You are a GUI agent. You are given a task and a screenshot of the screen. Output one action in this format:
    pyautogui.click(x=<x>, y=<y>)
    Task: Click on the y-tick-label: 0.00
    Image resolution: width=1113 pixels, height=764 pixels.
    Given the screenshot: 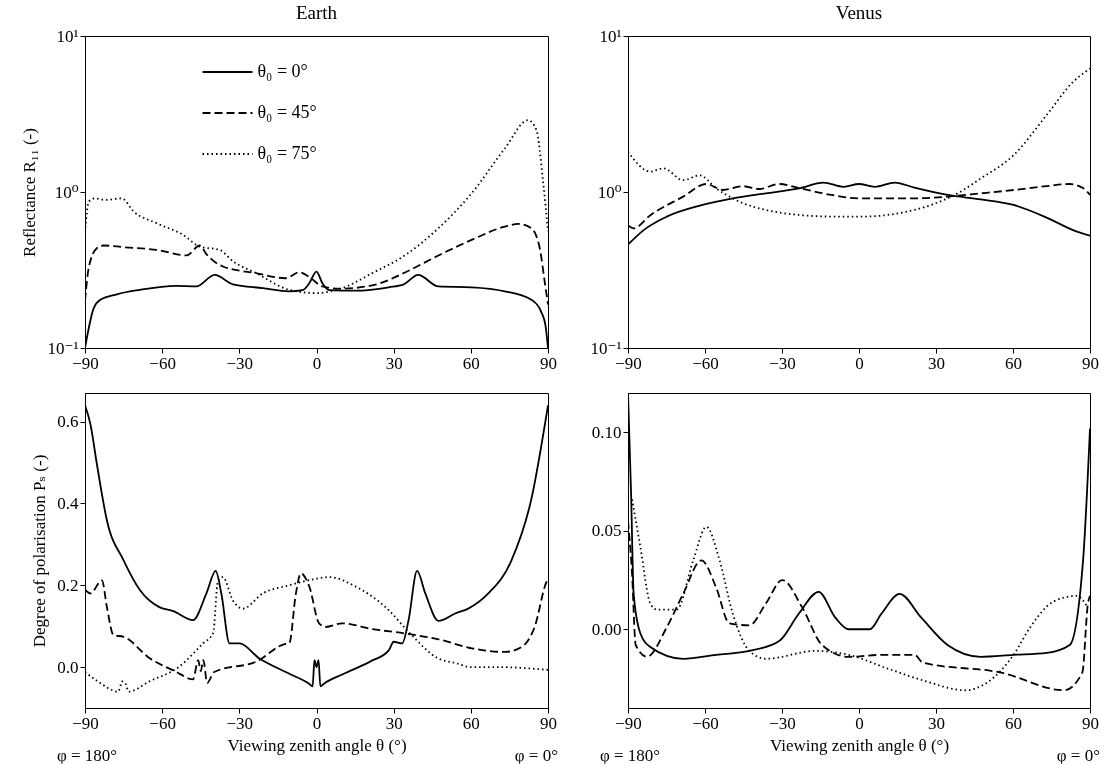 What is the action you would take?
    pyautogui.click(x=606, y=629)
    